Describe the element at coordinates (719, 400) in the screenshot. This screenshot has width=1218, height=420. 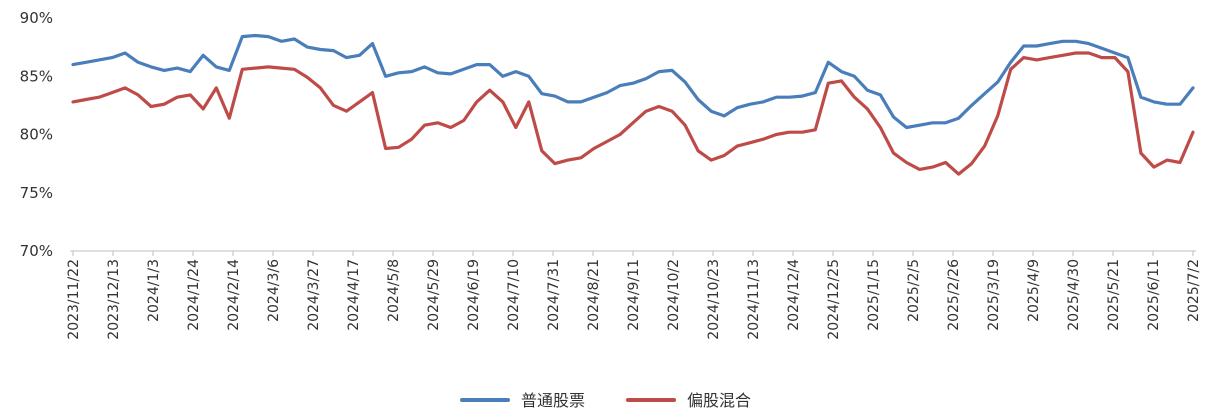
I see `legend-label-2: 偏股混合` at that location.